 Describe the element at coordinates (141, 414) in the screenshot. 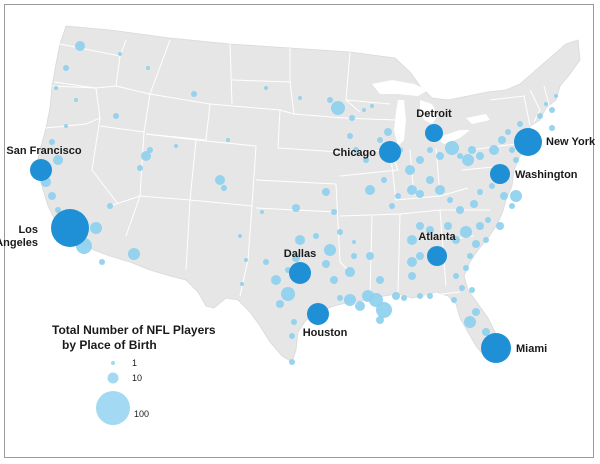

I see `legend-label-100: 100` at that location.